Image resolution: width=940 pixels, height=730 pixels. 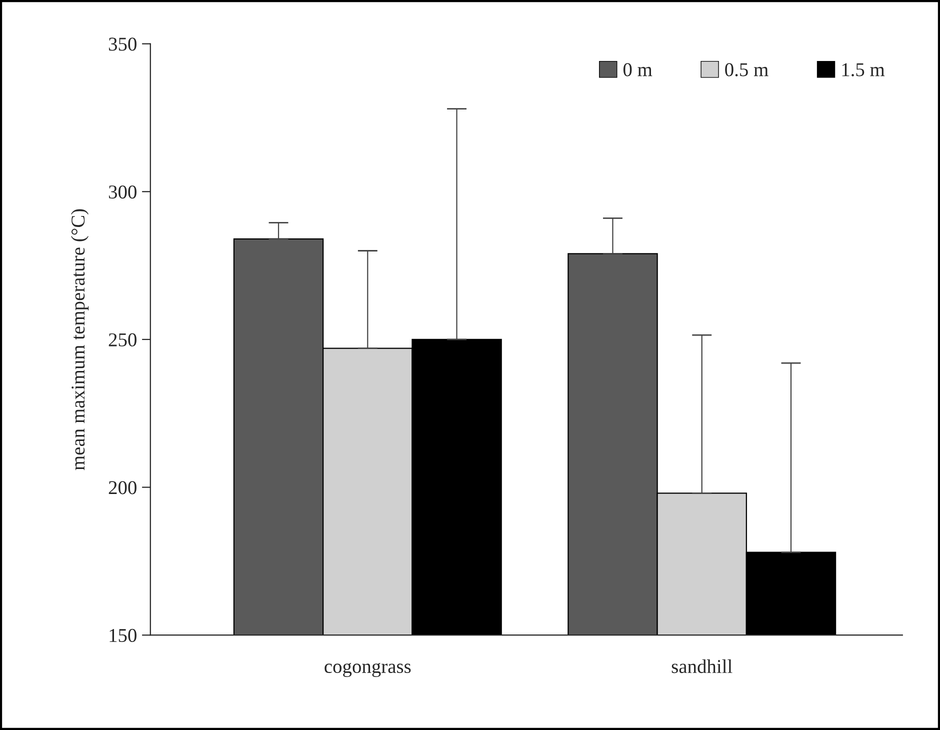 I want to click on y-tick-label: 150, so click(x=123, y=635).